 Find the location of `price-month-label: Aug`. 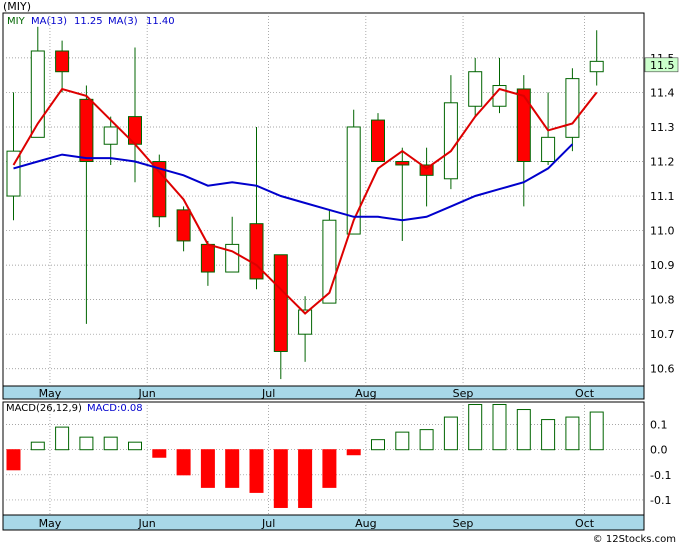

price-month-label: Aug is located at coordinates (365, 393).